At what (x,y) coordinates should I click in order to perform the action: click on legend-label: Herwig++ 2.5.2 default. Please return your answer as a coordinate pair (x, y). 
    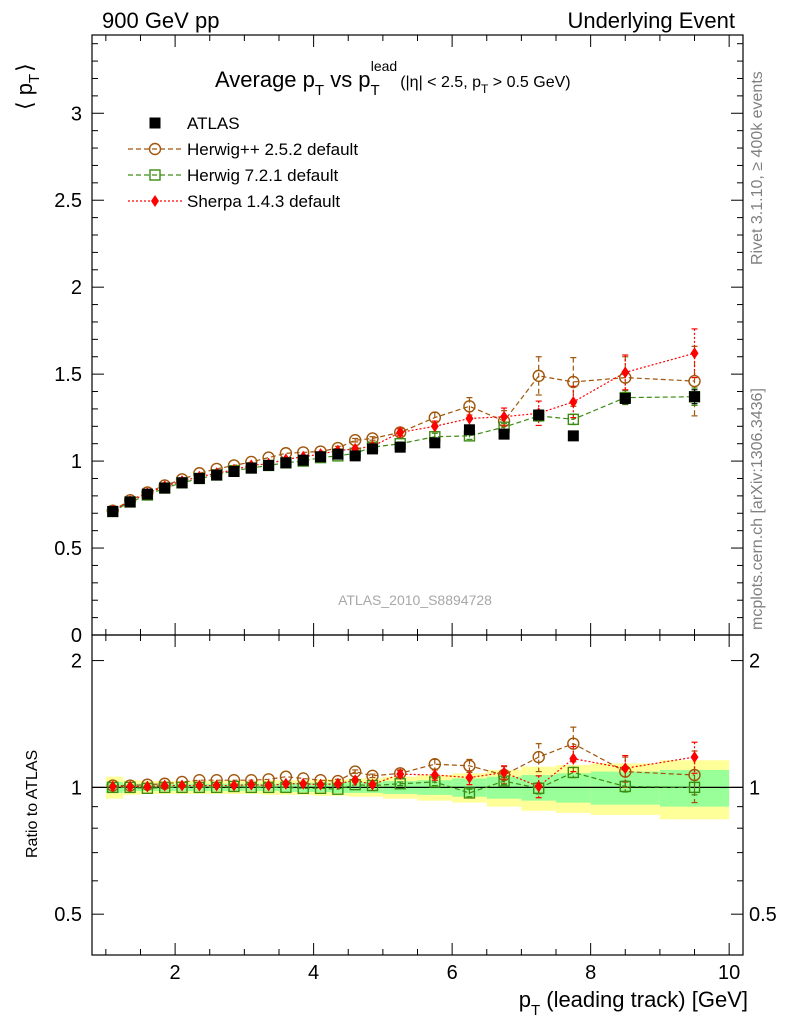
    Looking at the image, I should click on (272, 149).